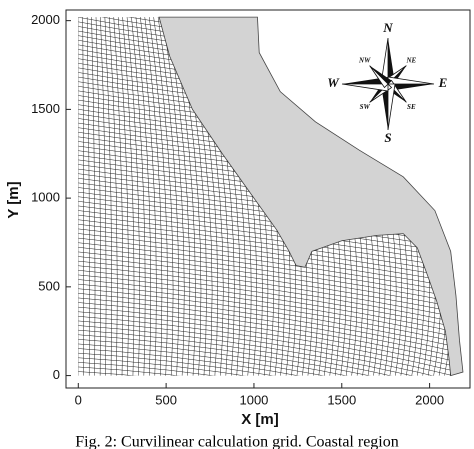 The width and height of the screenshot is (474, 449). I want to click on x-axis-label: X [m], so click(260, 419).